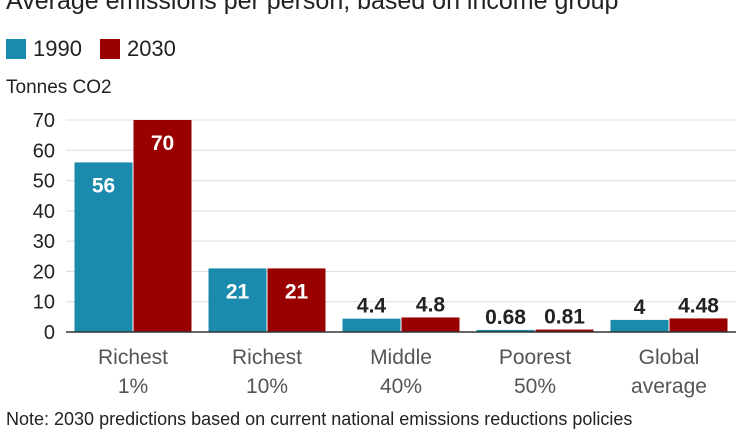 The width and height of the screenshot is (750, 430). I want to click on x-tick-label: Poorest, so click(535, 357).